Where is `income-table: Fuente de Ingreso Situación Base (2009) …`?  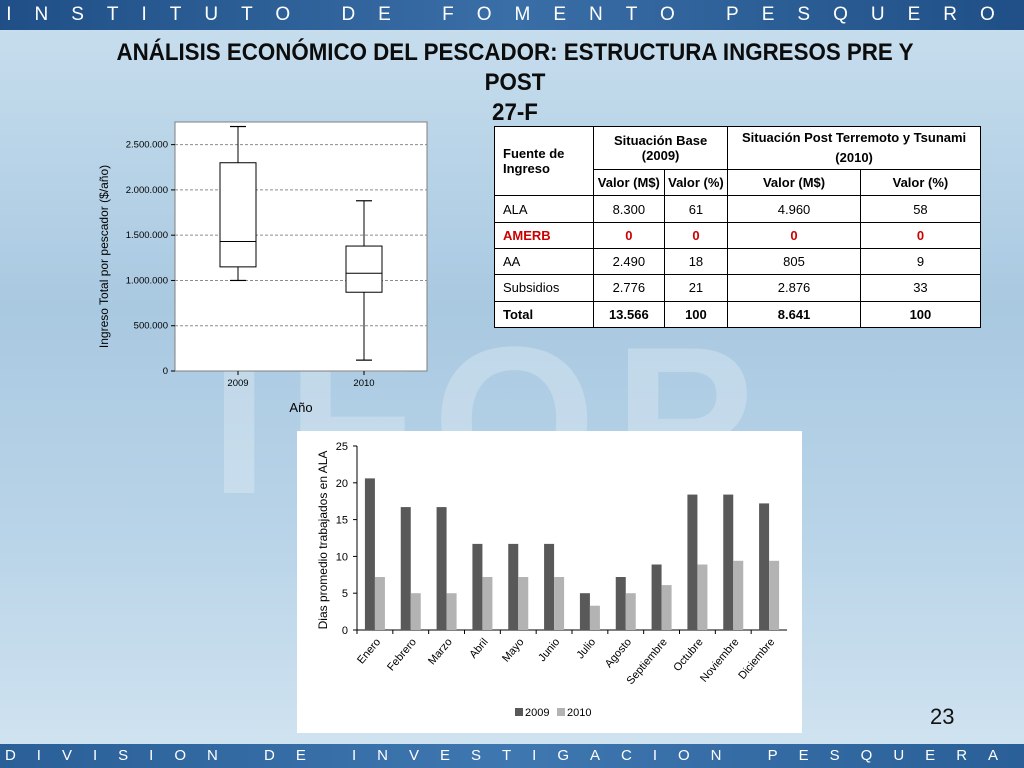 income-table: Fuente de Ingreso Situación Base (2009) … is located at coordinates (738, 227).